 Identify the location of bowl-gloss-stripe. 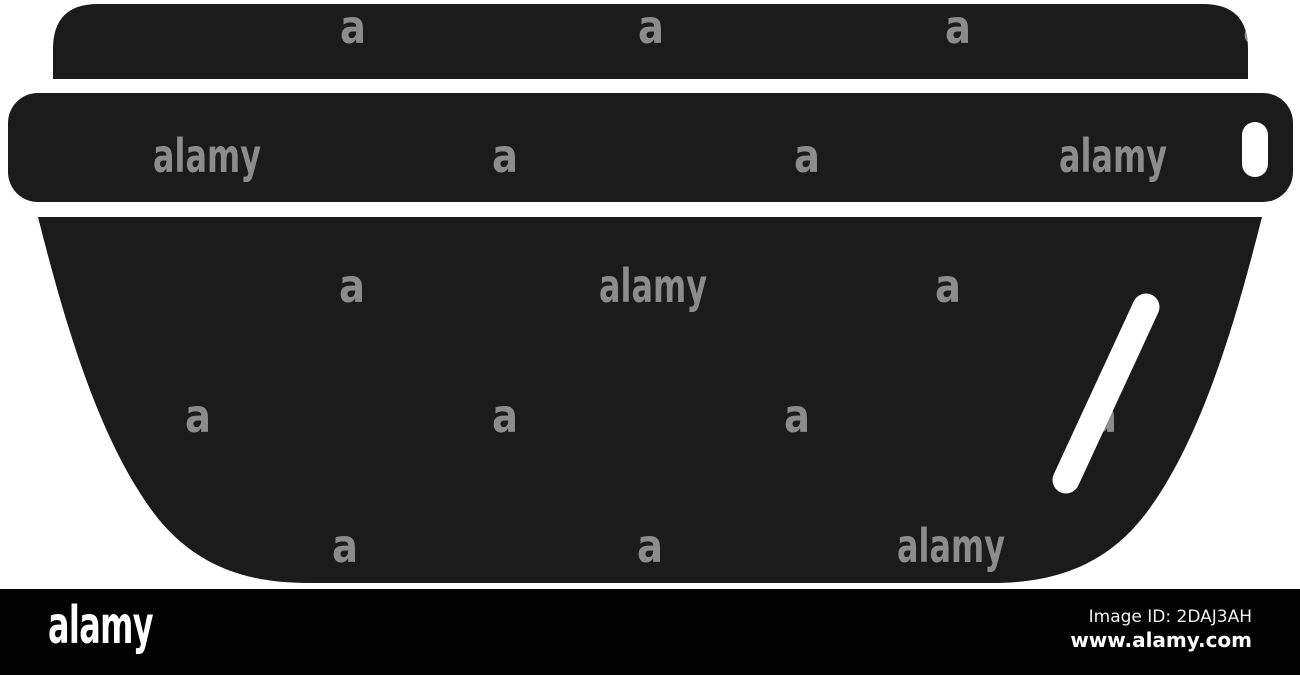
(1106, 393).